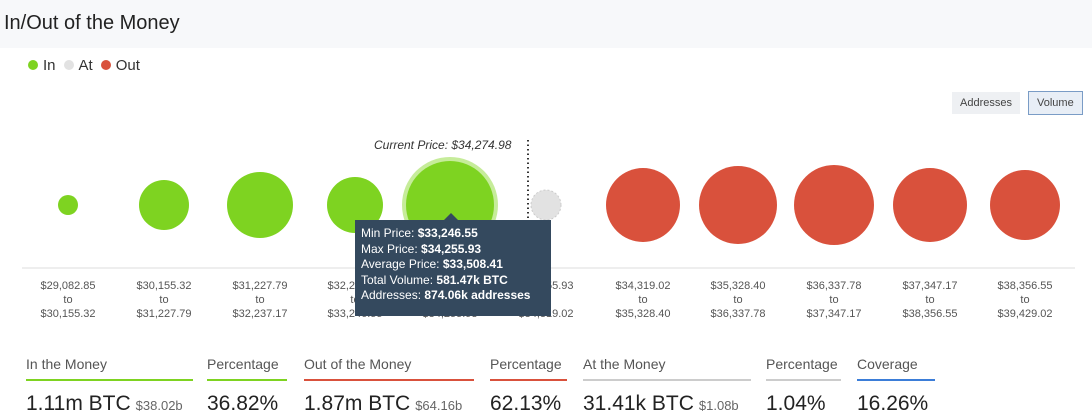 The image size is (1092, 416). What do you see at coordinates (453, 281) in the screenshot?
I see `tooltip-row: Total Volume: 581.47k BTC` at bounding box center [453, 281].